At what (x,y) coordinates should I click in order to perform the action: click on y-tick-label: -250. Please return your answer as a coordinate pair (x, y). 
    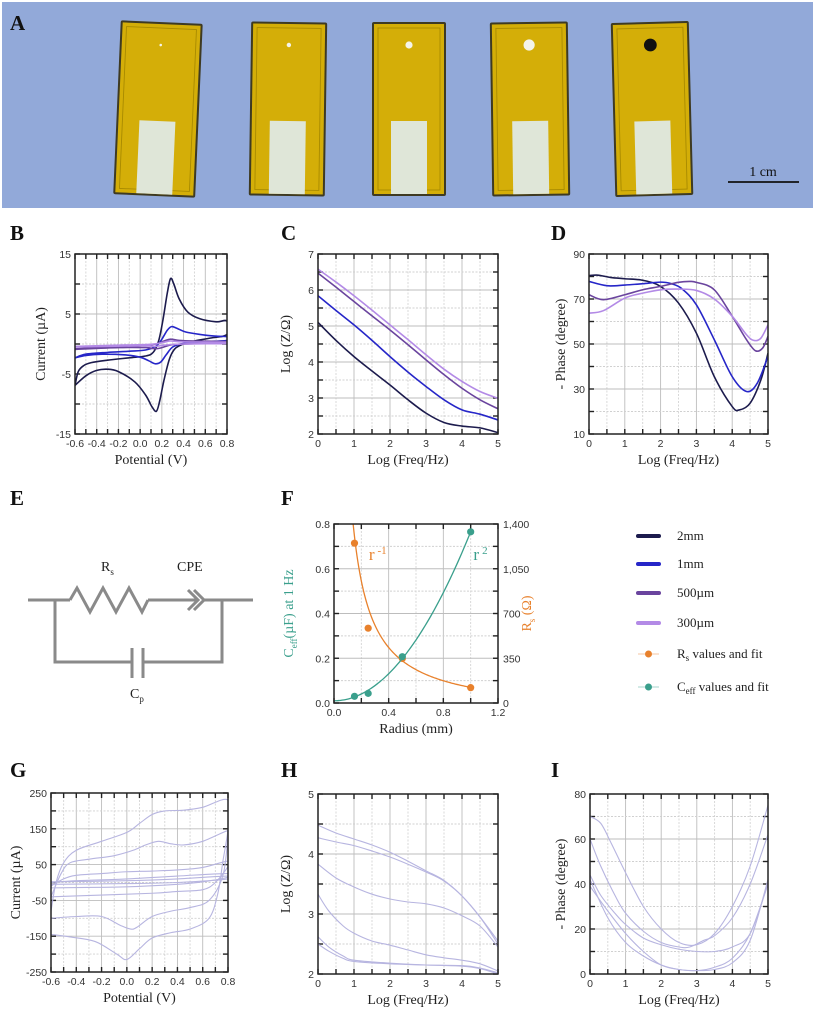
    Looking at the image, I should click on (36, 973).